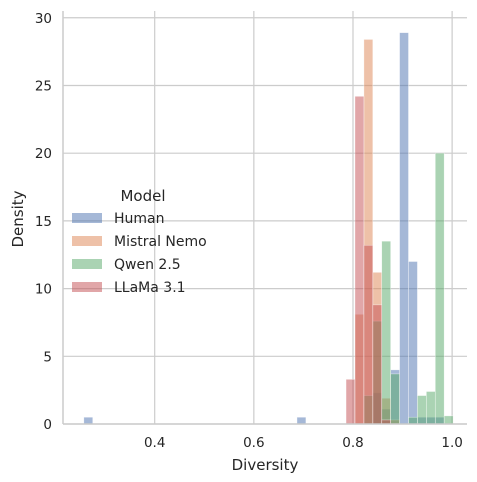 The height and width of the screenshot is (482, 477). What do you see at coordinates (43, 86) in the screenshot?
I see `y-tick-label: 25` at bounding box center [43, 86].